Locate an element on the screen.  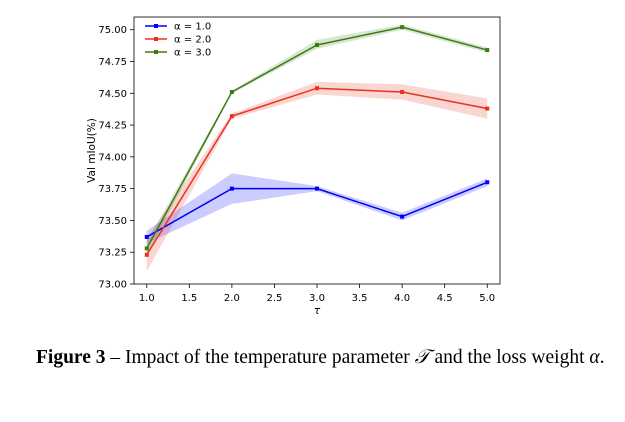
caption-tau-symbol: 𝒯 is located at coordinates (422, 357).